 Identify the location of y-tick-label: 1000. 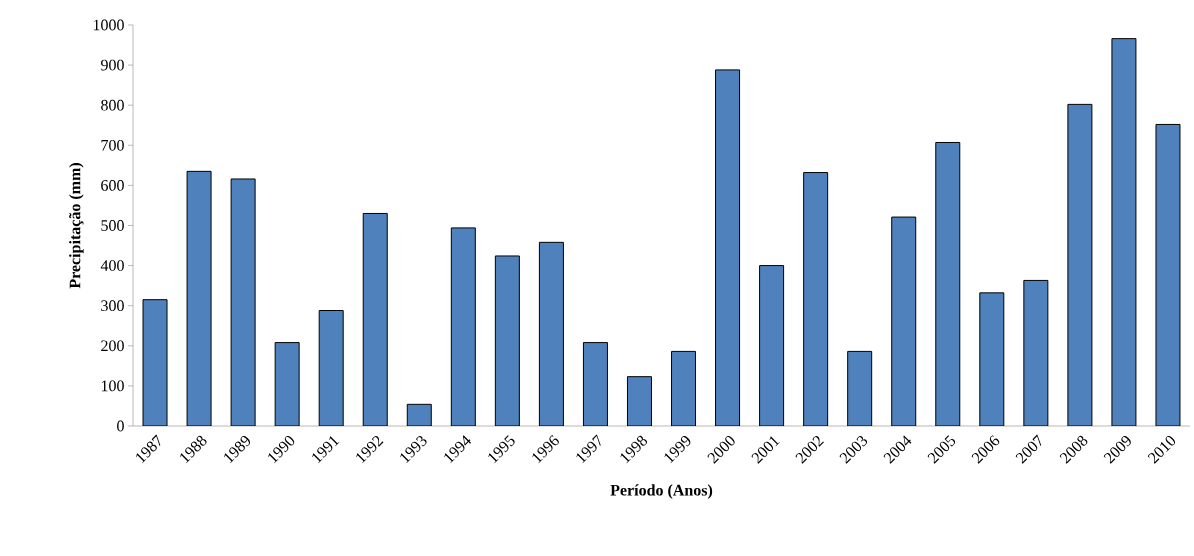
(108, 25).